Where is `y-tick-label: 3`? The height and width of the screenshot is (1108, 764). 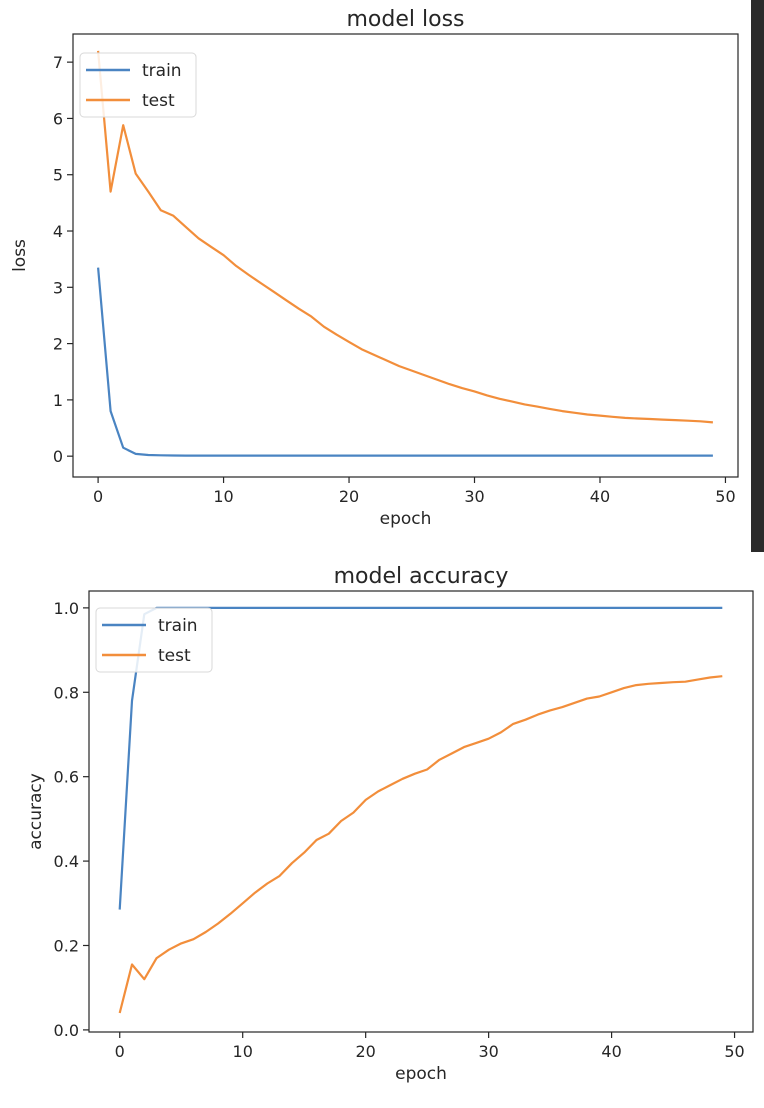
y-tick-label: 3 is located at coordinates (58, 287).